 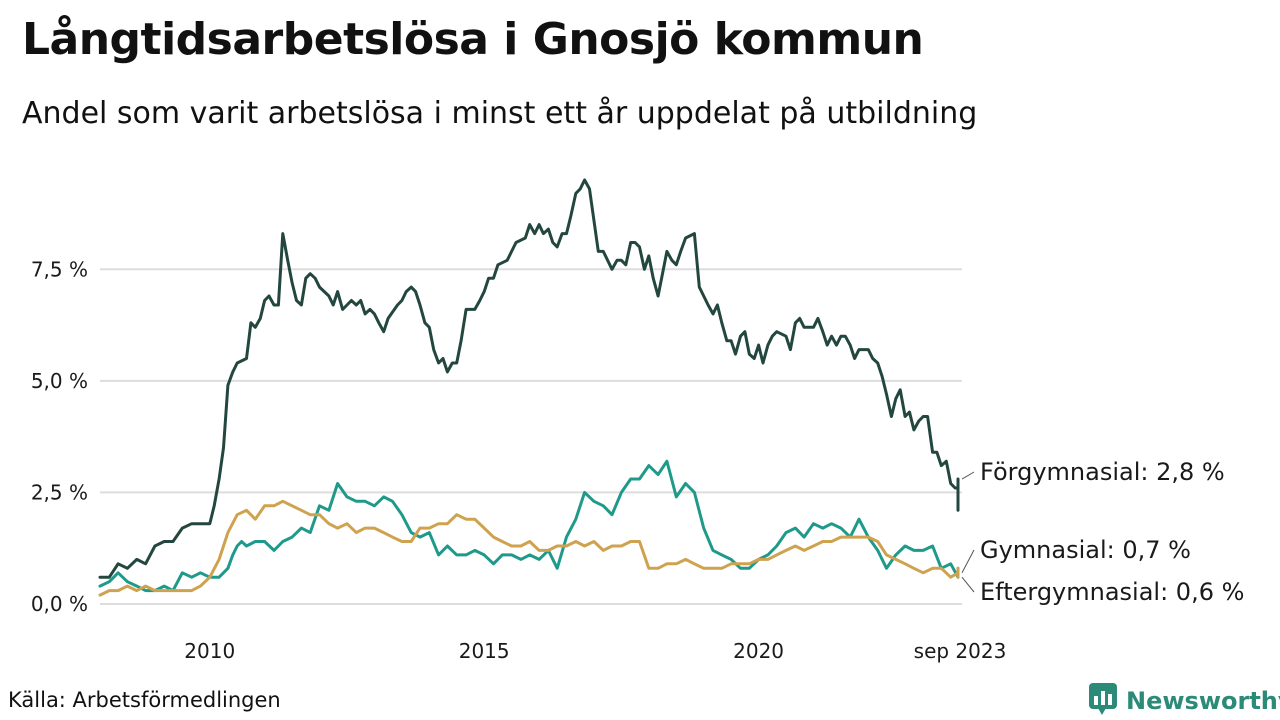 What do you see at coordinates (595, 651) in the screenshot?
I see `x-axis-ticks: 2010 2015 2020 sep 2023` at bounding box center [595, 651].